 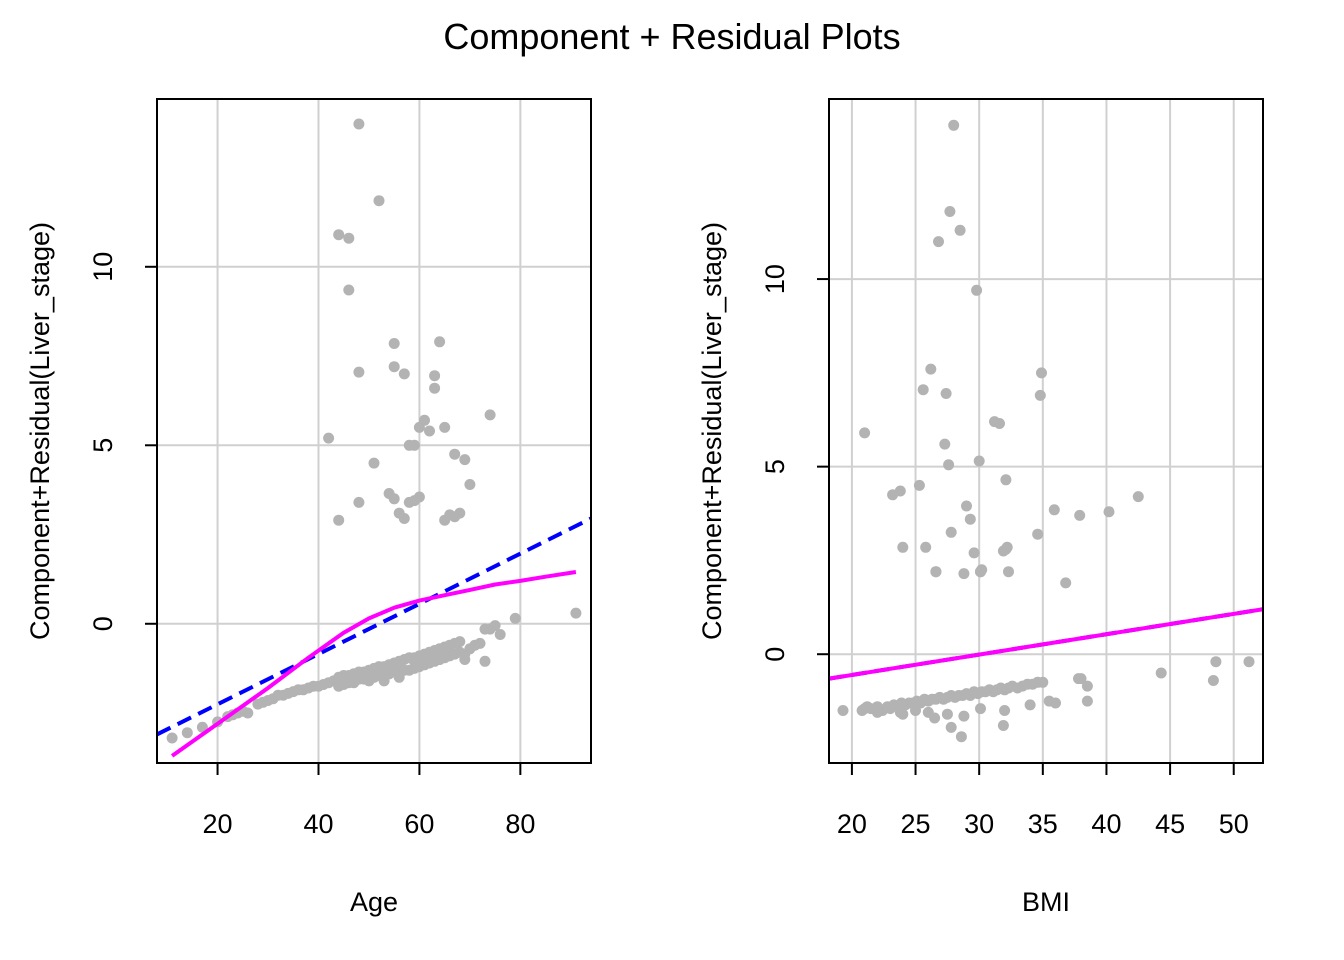 I want to click on age-y-tick-label: 0, so click(x=103, y=623).